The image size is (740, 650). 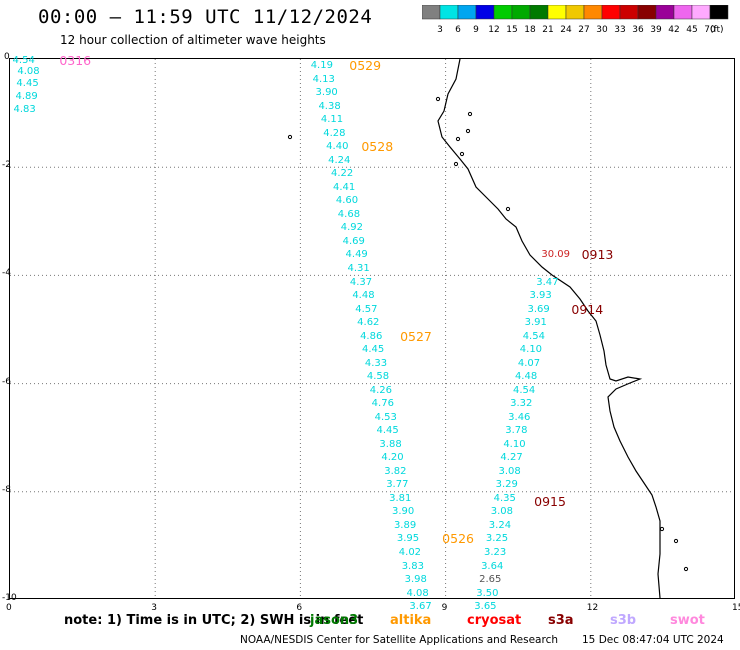 What do you see at coordinates (344, 187) in the screenshot?
I see `wave-height-value: 4.41` at bounding box center [344, 187].